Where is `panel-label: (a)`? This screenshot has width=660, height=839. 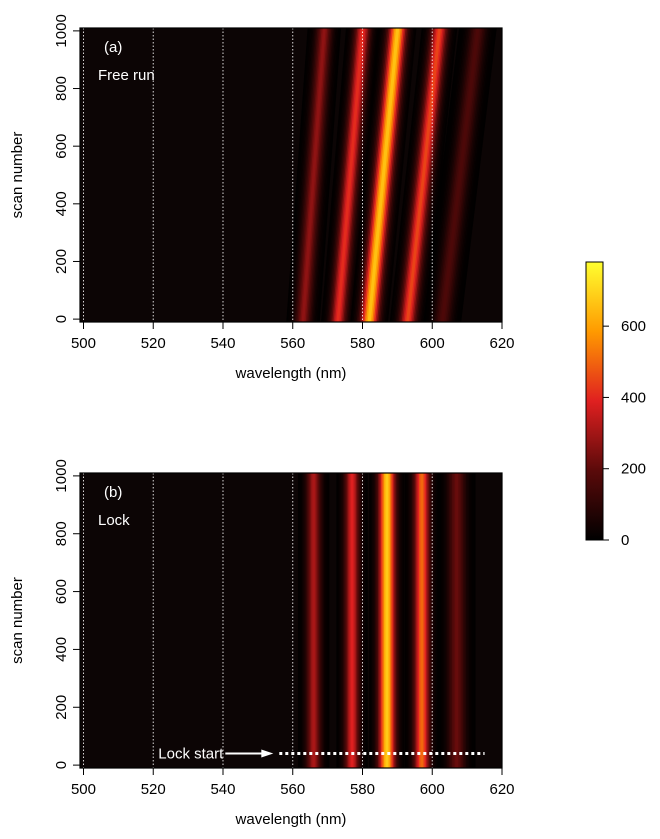
panel-label: (a) is located at coordinates (113, 47).